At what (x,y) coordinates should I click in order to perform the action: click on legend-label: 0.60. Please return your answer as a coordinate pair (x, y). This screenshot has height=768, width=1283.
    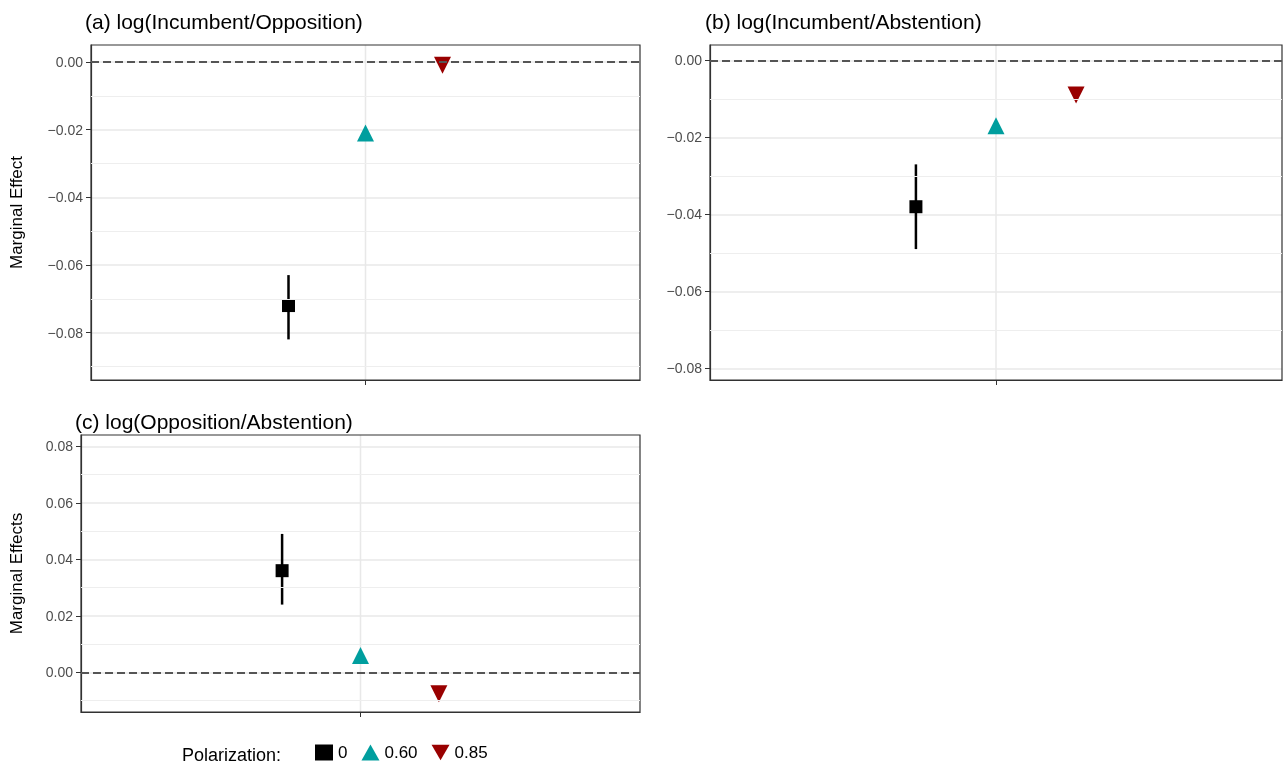
    Looking at the image, I should click on (401, 752).